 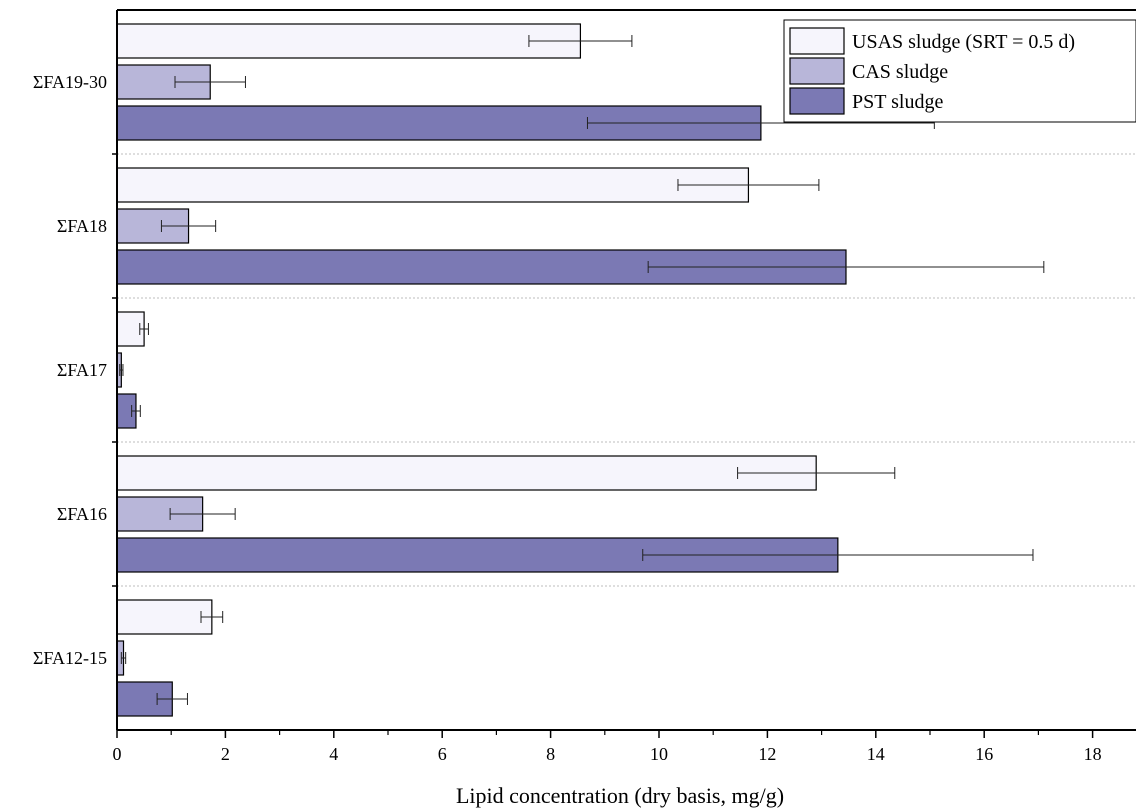 What do you see at coordinates (333, 754) in the screenshot?
I see `x-tick-label: 4` at bounding box center [333, 754].